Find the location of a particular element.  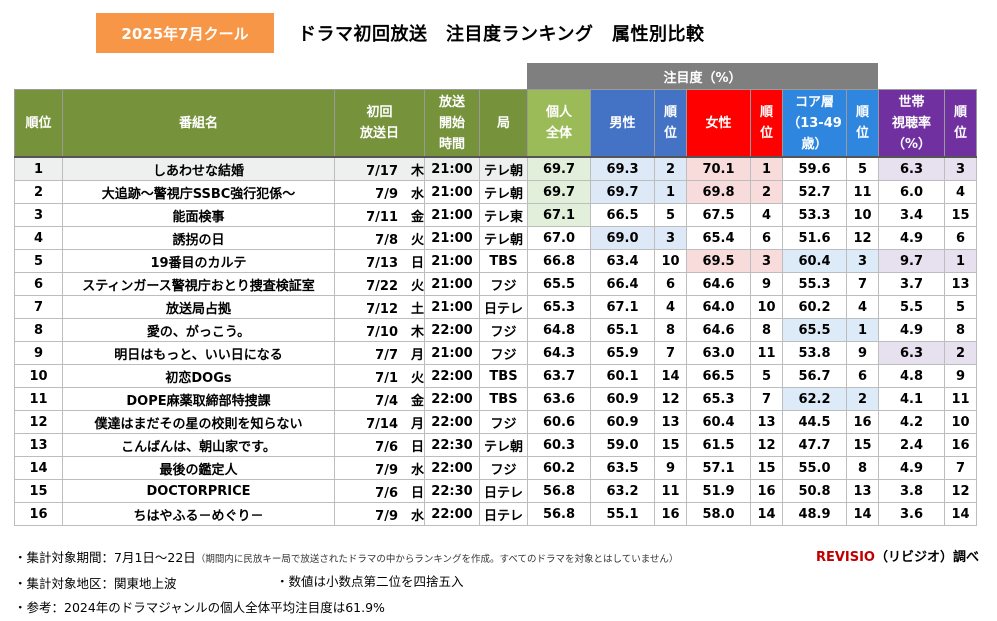

cell-female: 67.5 is located at coordinates (718, 215).